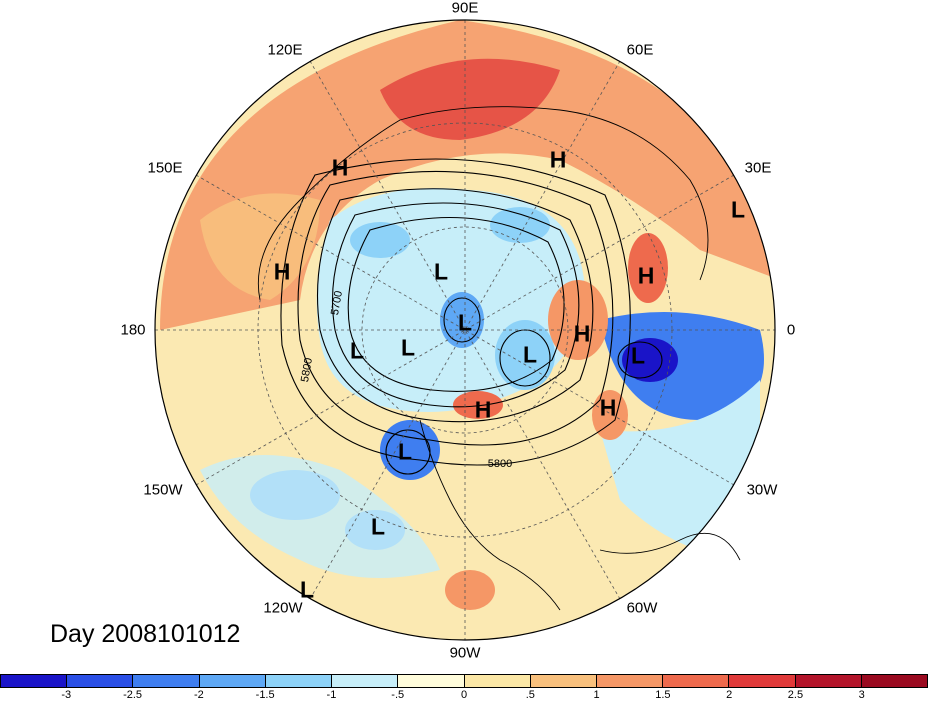  What do you see at coordinates (320, 516) in the screenshot?
I see `cold-anomaly-pacific-belt` at bounding box center [320, 516].